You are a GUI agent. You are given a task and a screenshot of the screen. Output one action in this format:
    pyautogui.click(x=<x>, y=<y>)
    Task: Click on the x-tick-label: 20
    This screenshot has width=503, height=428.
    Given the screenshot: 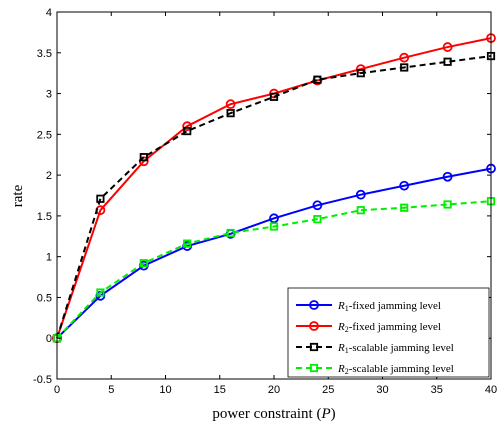 What is the action you would take?
    pyautogui.click(x=274, y=390)
    